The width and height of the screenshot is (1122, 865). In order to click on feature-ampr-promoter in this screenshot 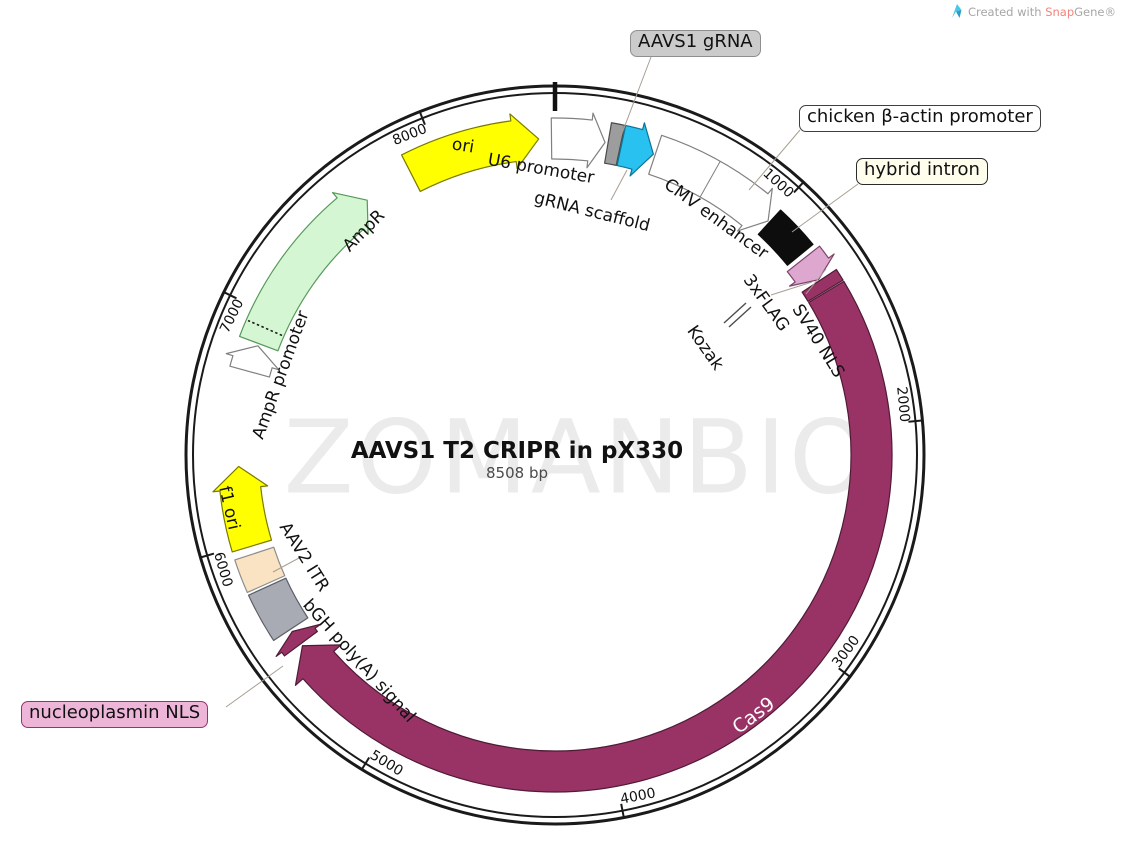, I will do `click(252, 361)`.